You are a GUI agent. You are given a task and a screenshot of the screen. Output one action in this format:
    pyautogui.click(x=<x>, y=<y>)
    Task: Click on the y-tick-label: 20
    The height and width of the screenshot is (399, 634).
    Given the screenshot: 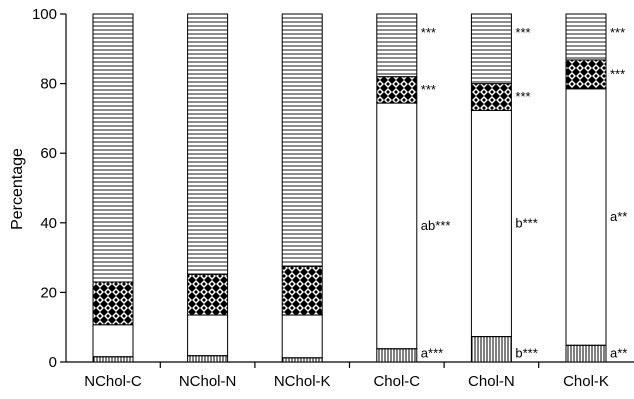 What is the action you would take?
    pyautogui.click(x=48, y=292)
    